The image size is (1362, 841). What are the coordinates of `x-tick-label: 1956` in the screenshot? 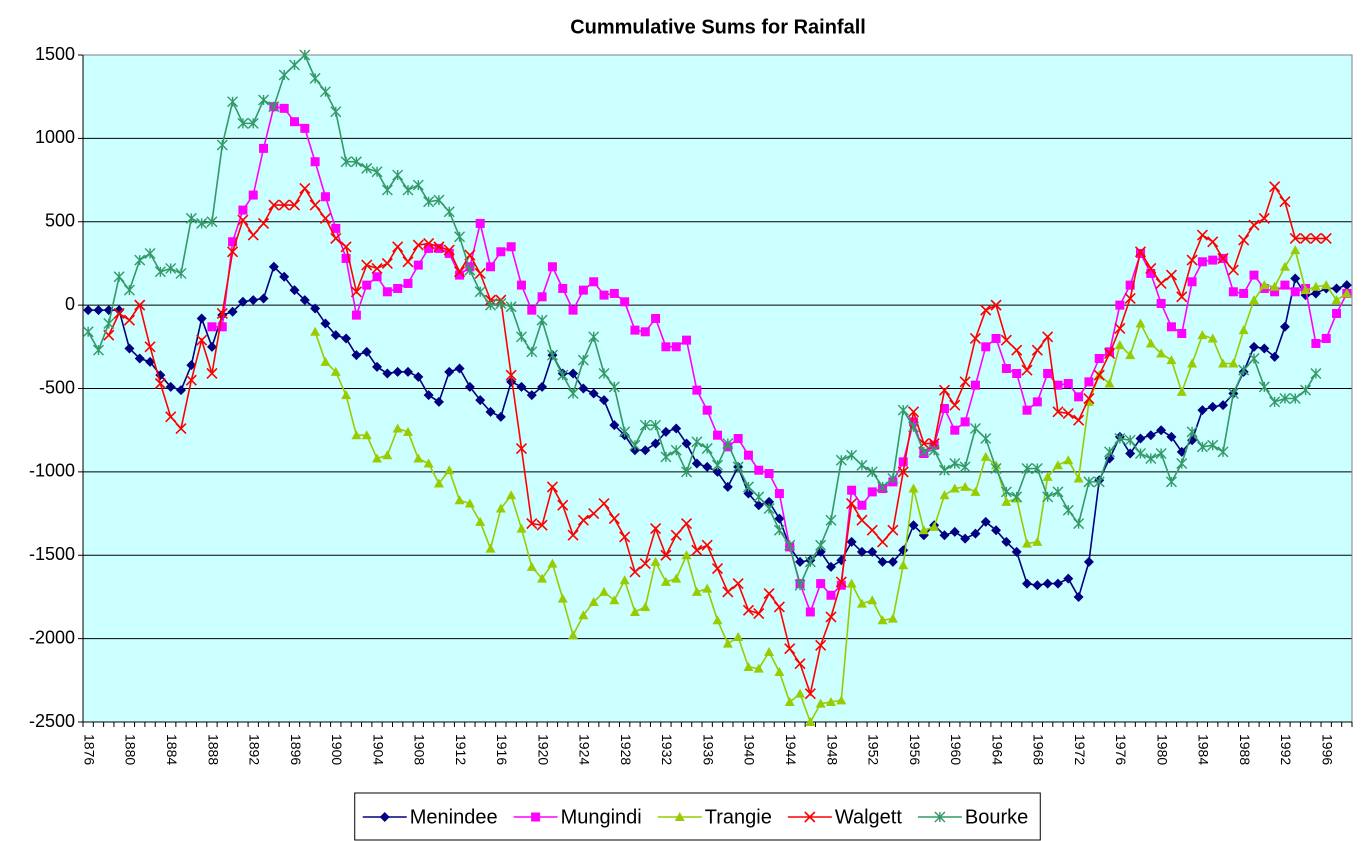 It's located at (915, 749).